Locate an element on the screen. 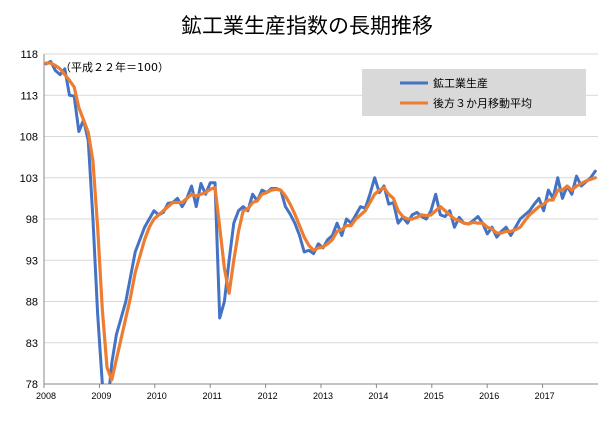 The width and height of the screenshot is (615, 426). legend-label-1: 後方３か月移動平均 is located at coordinates (482, 103).